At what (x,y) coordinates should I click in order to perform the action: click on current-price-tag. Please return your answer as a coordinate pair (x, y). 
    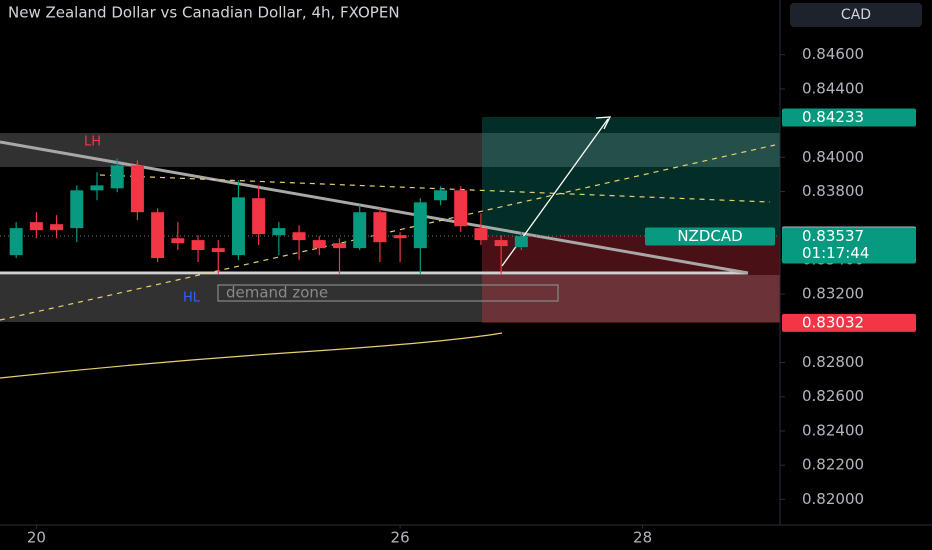
    Looking at the image, I should click on (849, 245).